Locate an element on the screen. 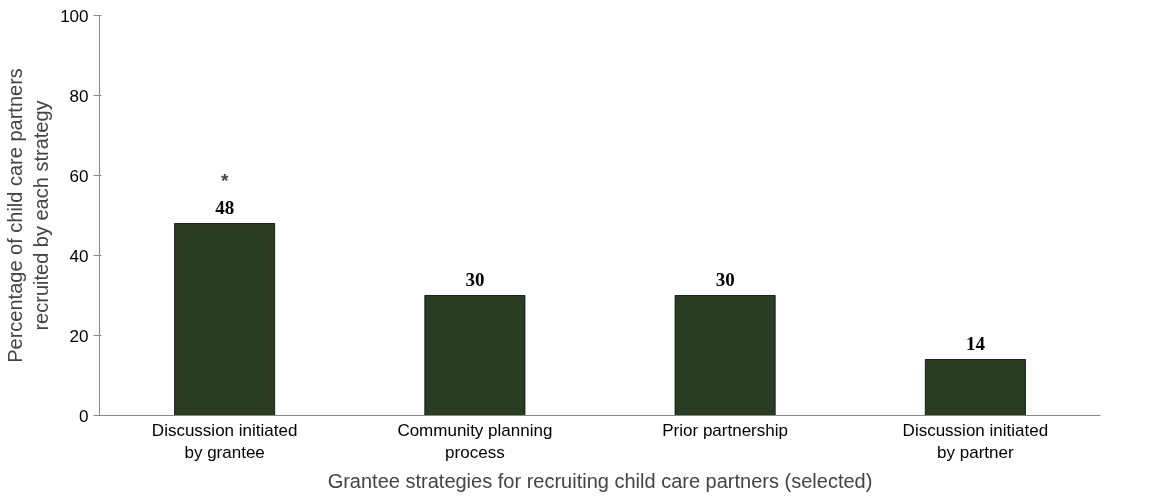  y-tick-label: 40 is located at coordinates (79, 256).